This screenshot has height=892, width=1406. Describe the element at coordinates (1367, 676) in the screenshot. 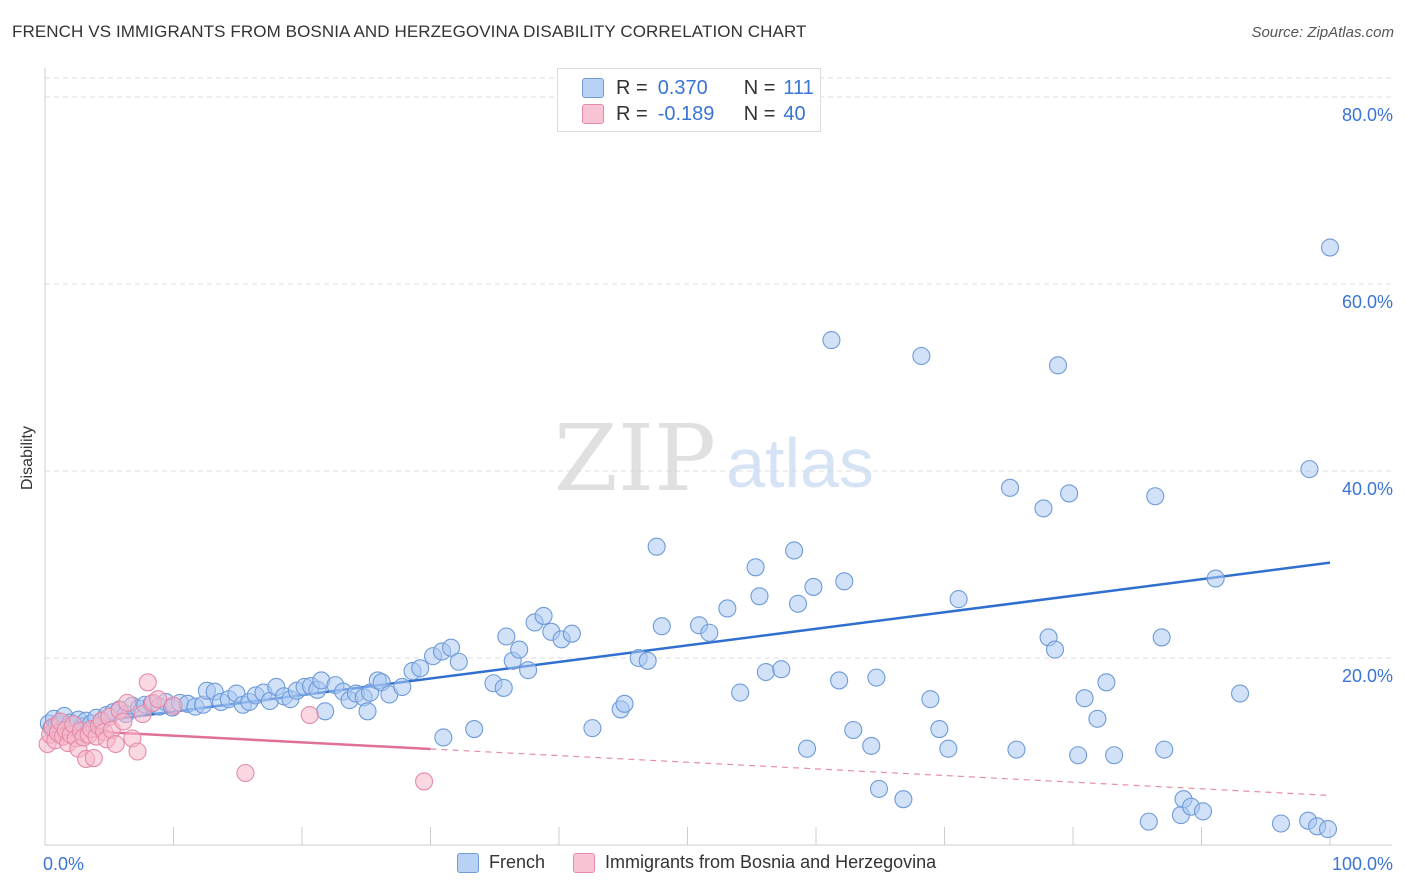

I see `y-tick-label: 20.0%` at that location.